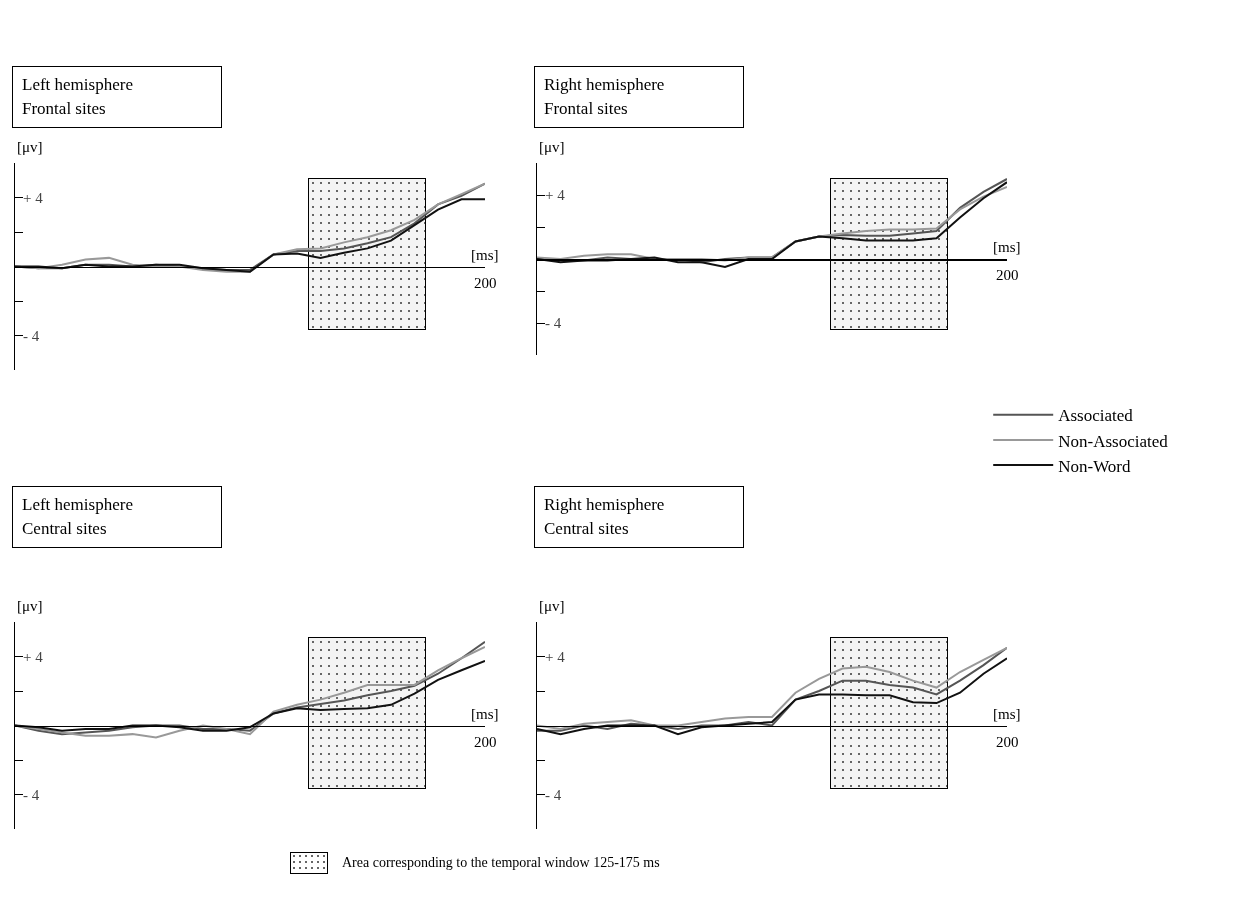 The width and height of the screenshot is (1252, 902). Describe the element at coordinates (1096, 416) in the screenshot. I see `legend-label: Associated` at that location.